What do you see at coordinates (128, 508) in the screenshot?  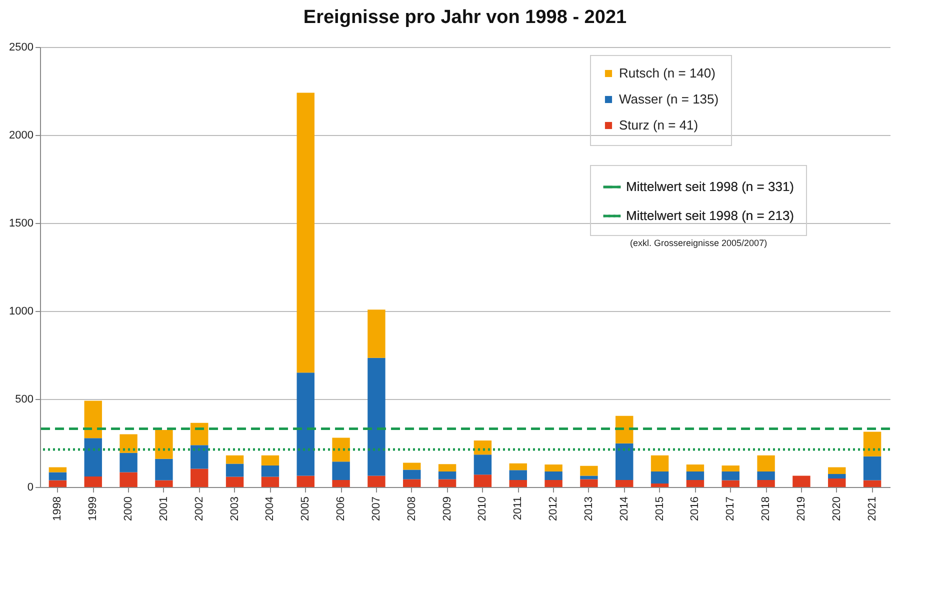 I see `x-tick-label: 2000` at bounding box center [128, 508].